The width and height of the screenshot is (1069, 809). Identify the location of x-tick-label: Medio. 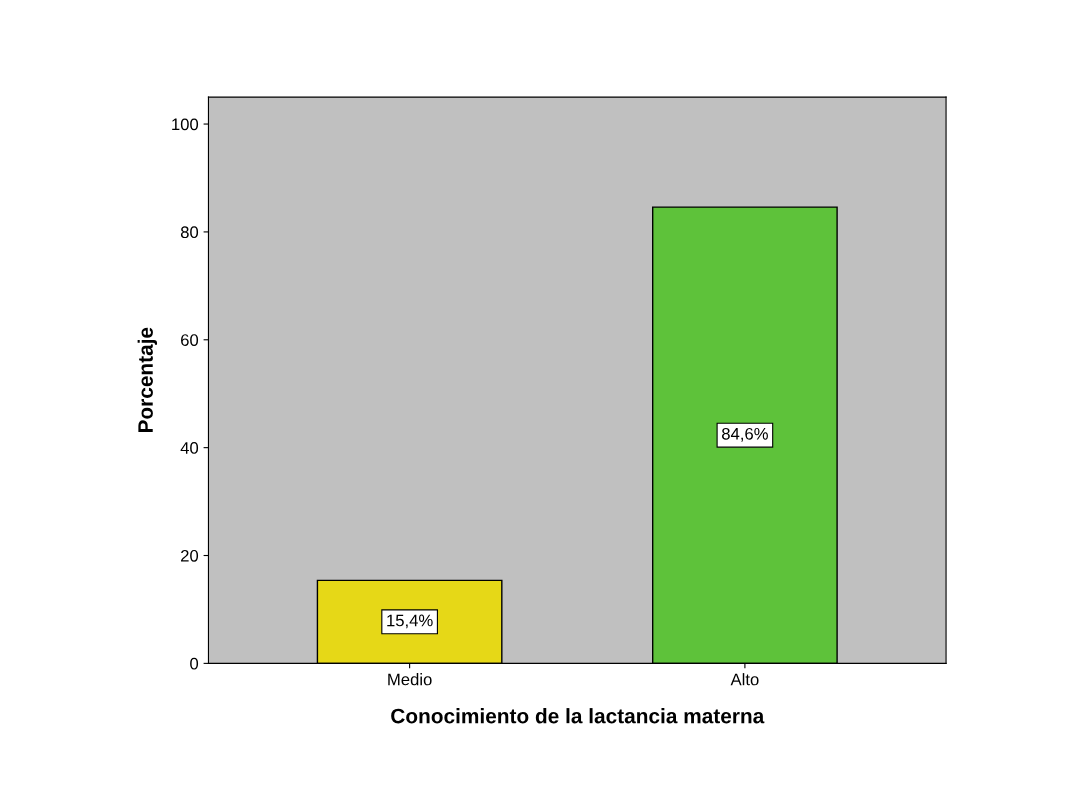
(410, 679).